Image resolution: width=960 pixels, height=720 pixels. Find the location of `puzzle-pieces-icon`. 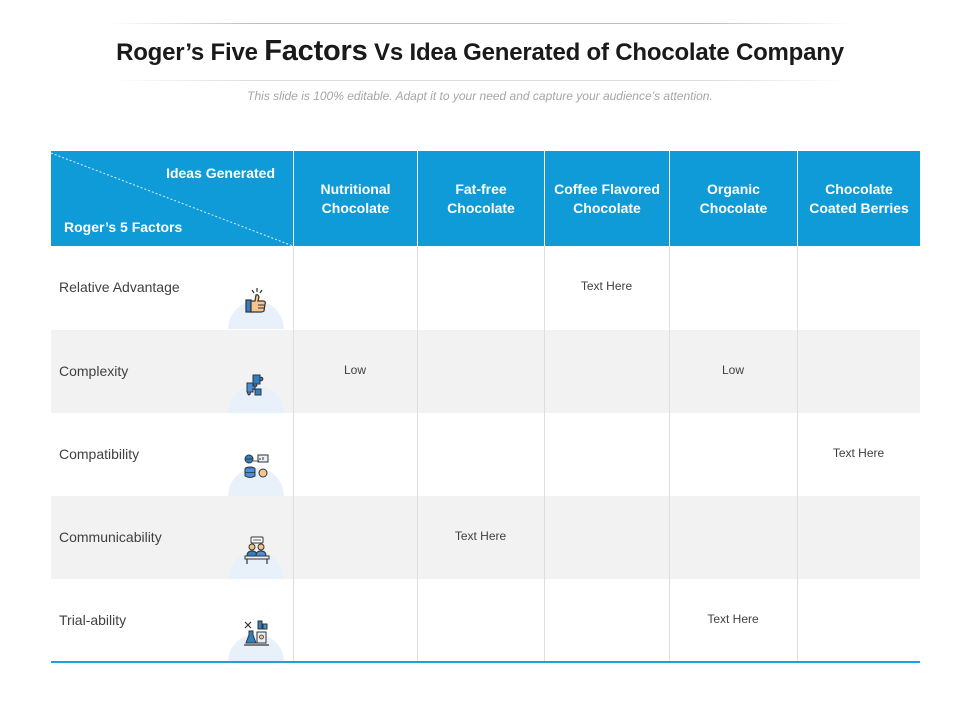

puzzle-pieces-icon is located at coordinates (256, 391).